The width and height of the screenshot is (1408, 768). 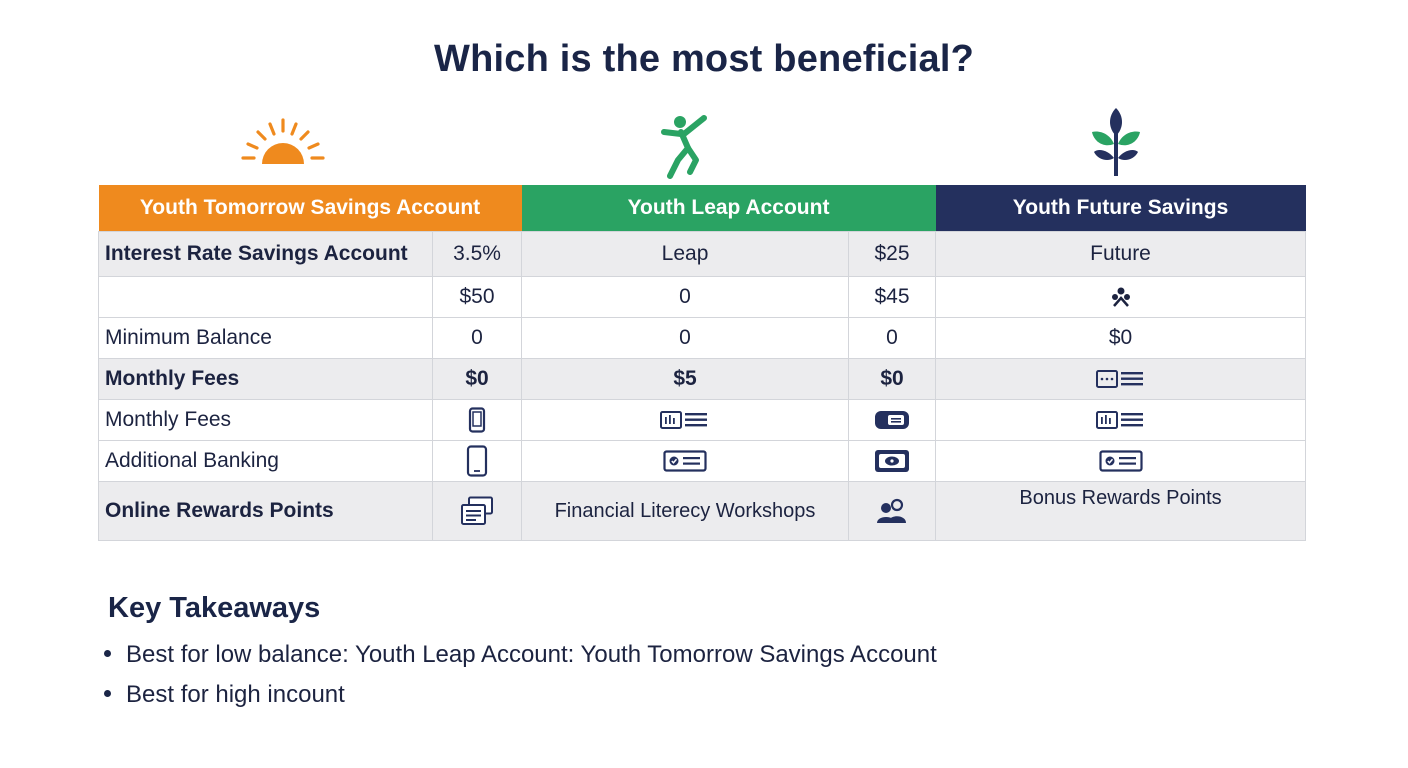 I want to click on table-row: Monthly Fees $0 $5 $0, so click(x=702, y=379).